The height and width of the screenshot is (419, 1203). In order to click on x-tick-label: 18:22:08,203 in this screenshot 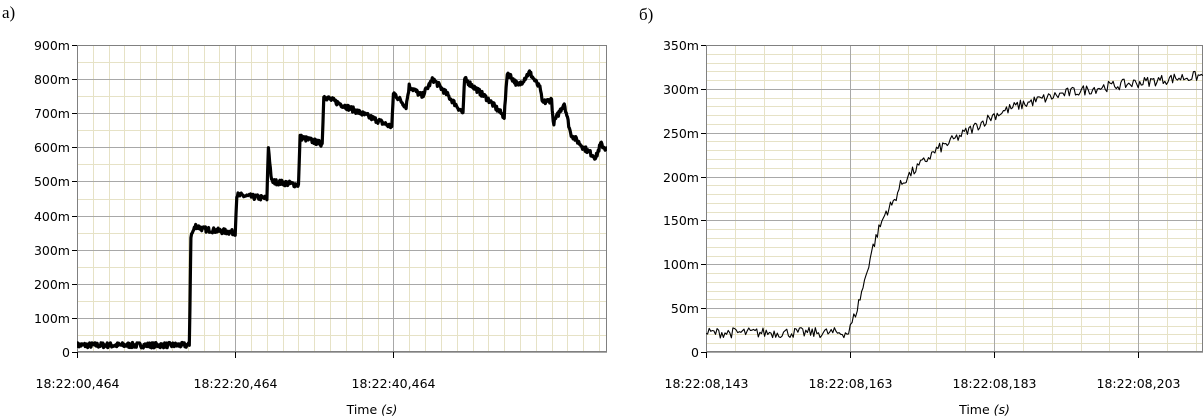, I will do `click(1139, 383)`.